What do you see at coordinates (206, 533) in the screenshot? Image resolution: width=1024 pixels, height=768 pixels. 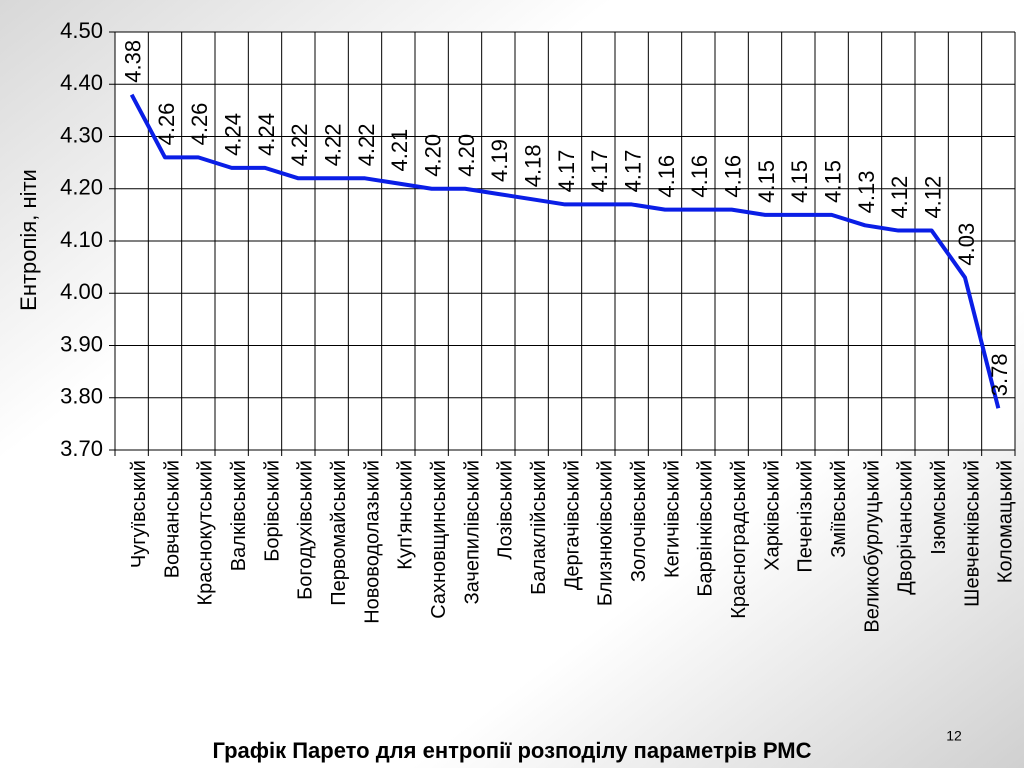 I see `x-tick-label: Краснокутський` at bounding box center [206, 533].